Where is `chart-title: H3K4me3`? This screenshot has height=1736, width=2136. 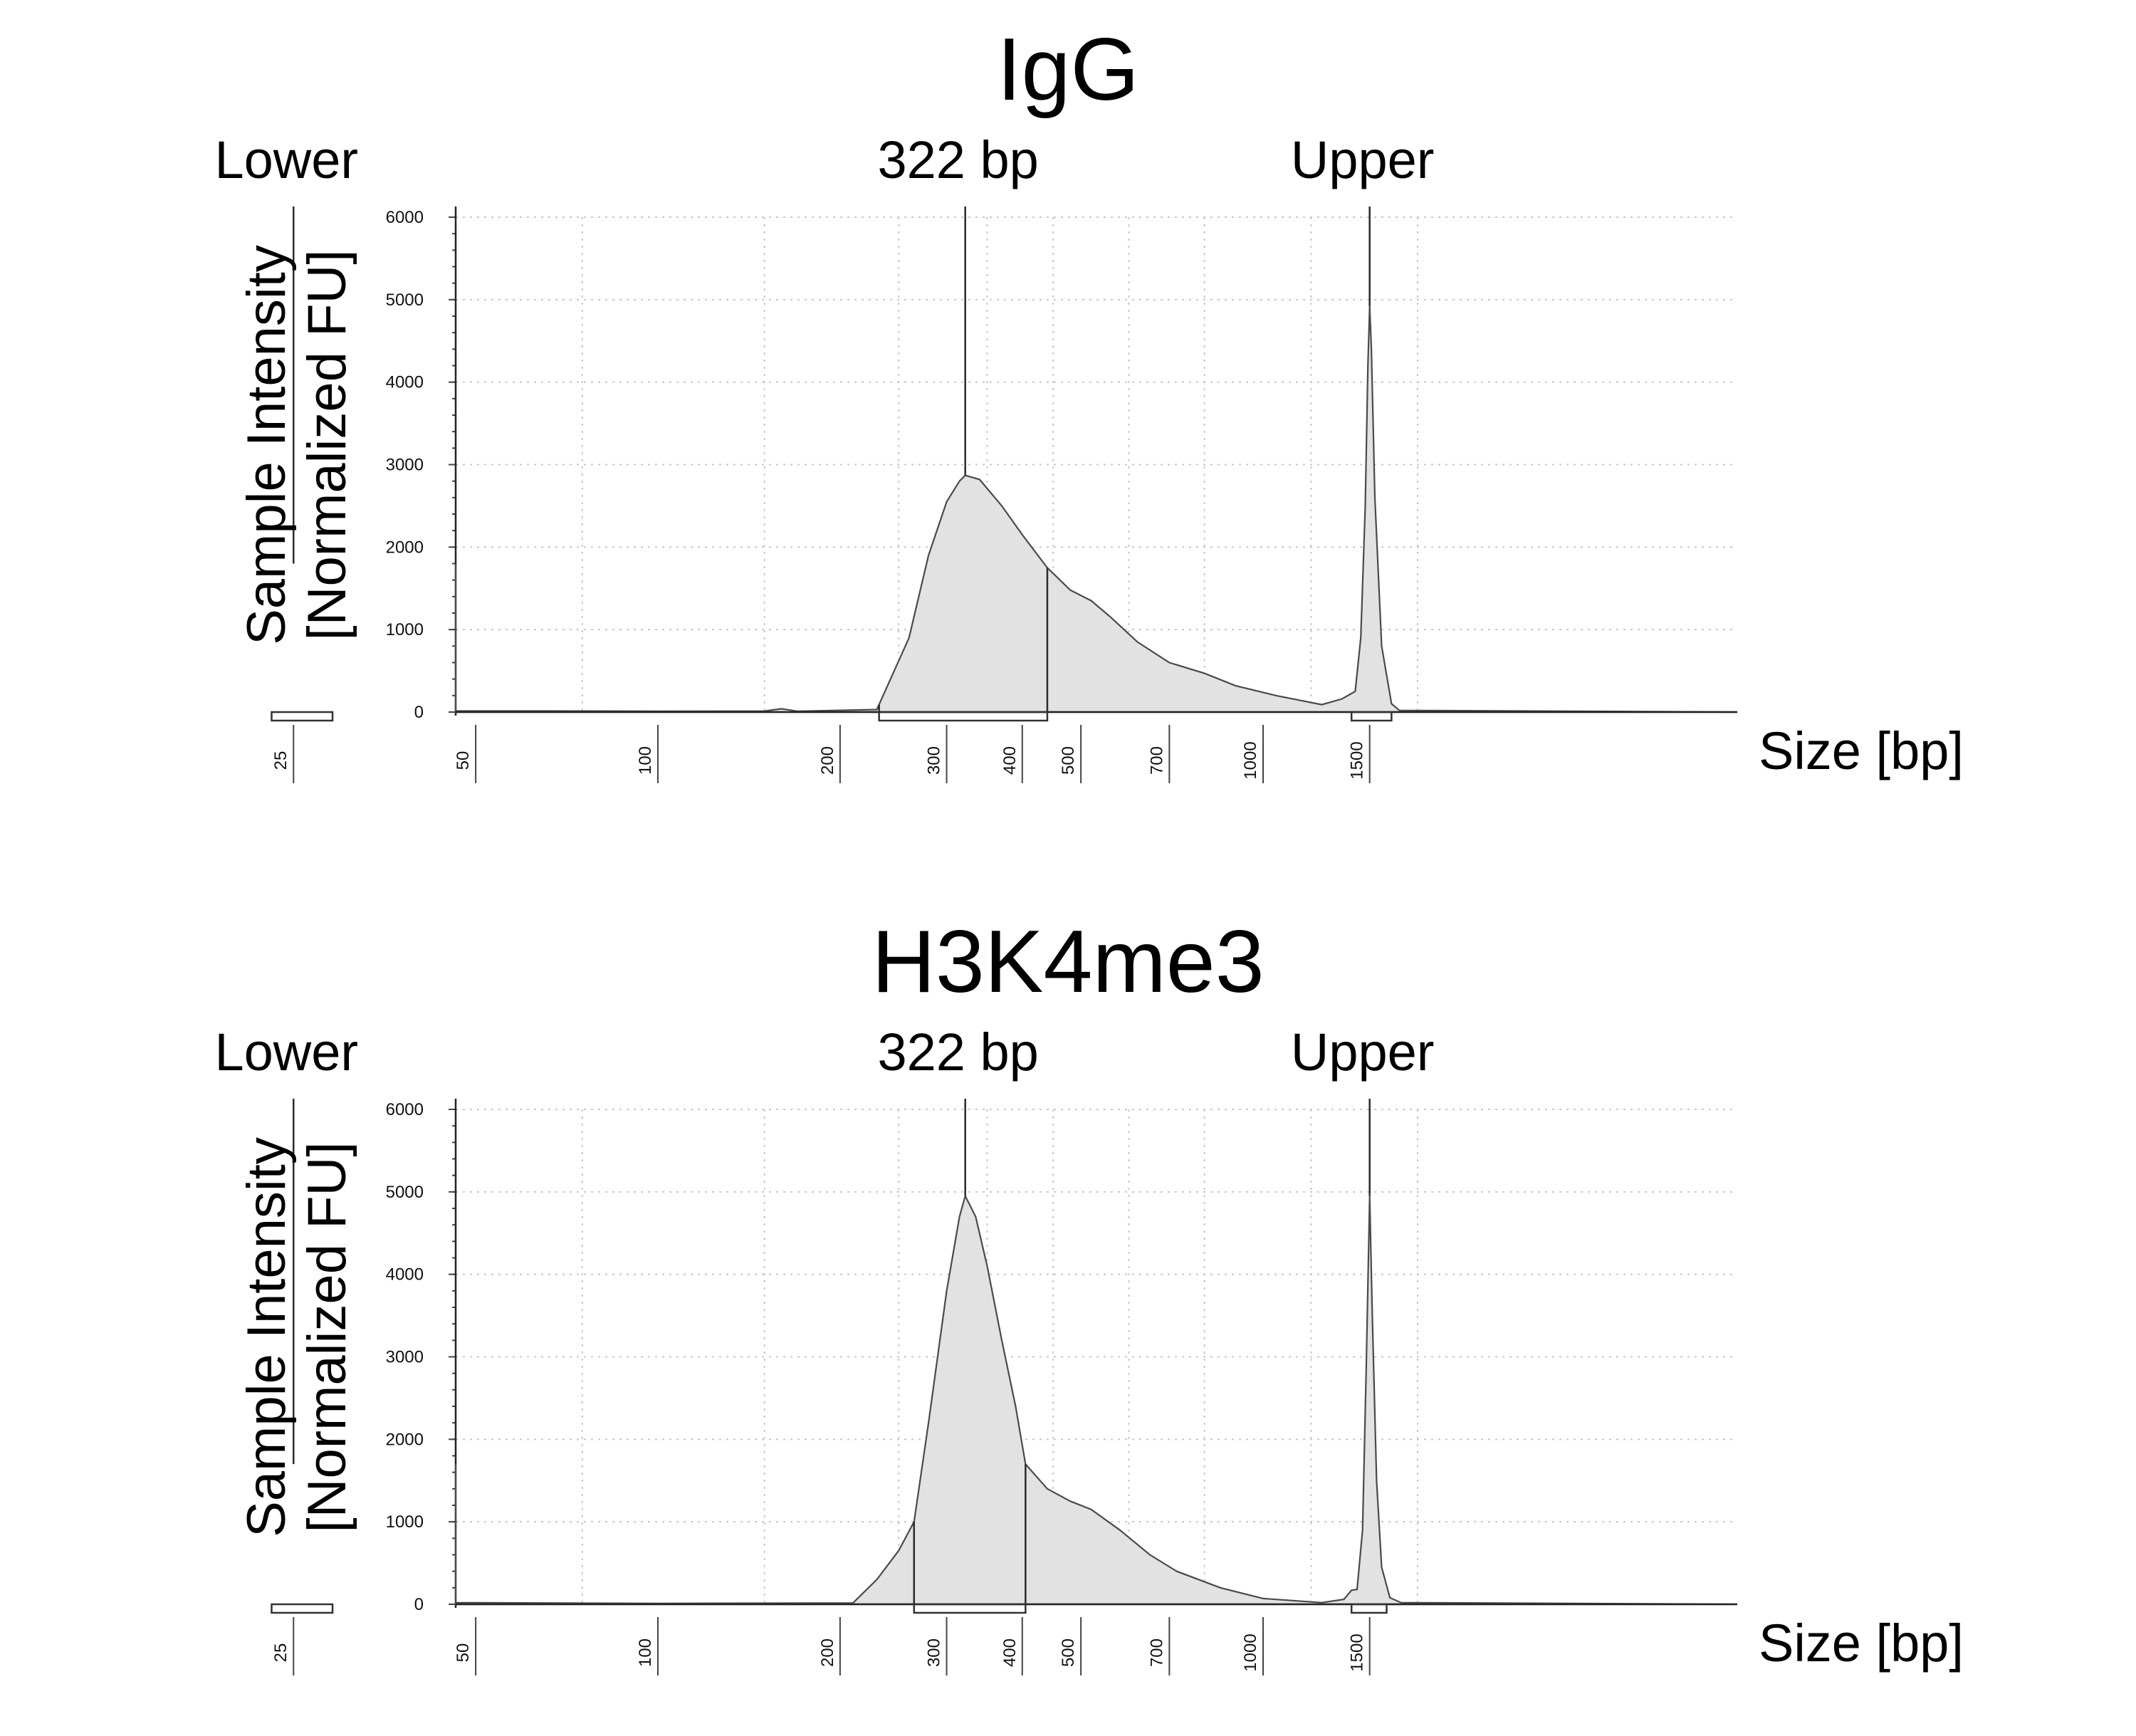 chart-title: H3K4me3 is located at coordinates (1067, 962).